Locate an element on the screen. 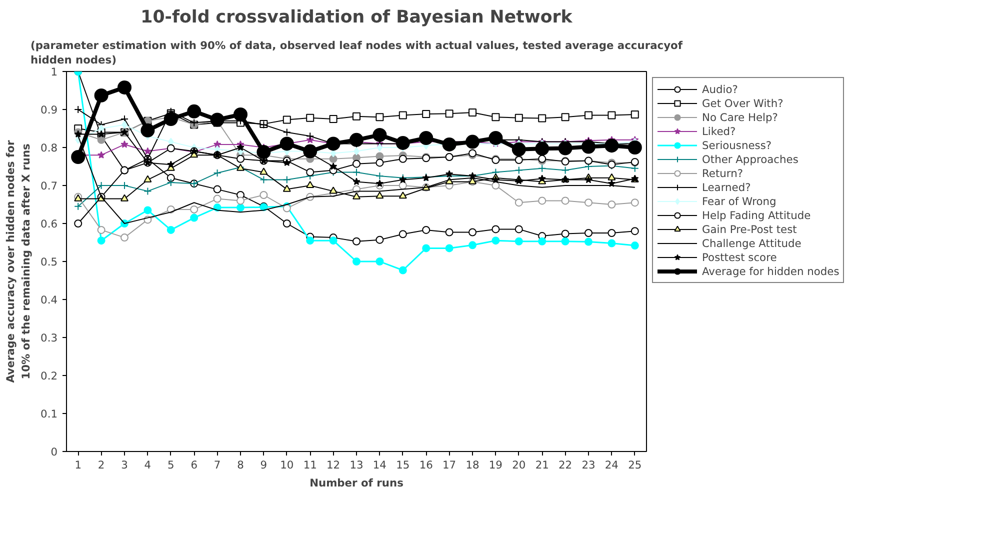  y-tick-label: 0.6 is located at coordinates (49, 224).